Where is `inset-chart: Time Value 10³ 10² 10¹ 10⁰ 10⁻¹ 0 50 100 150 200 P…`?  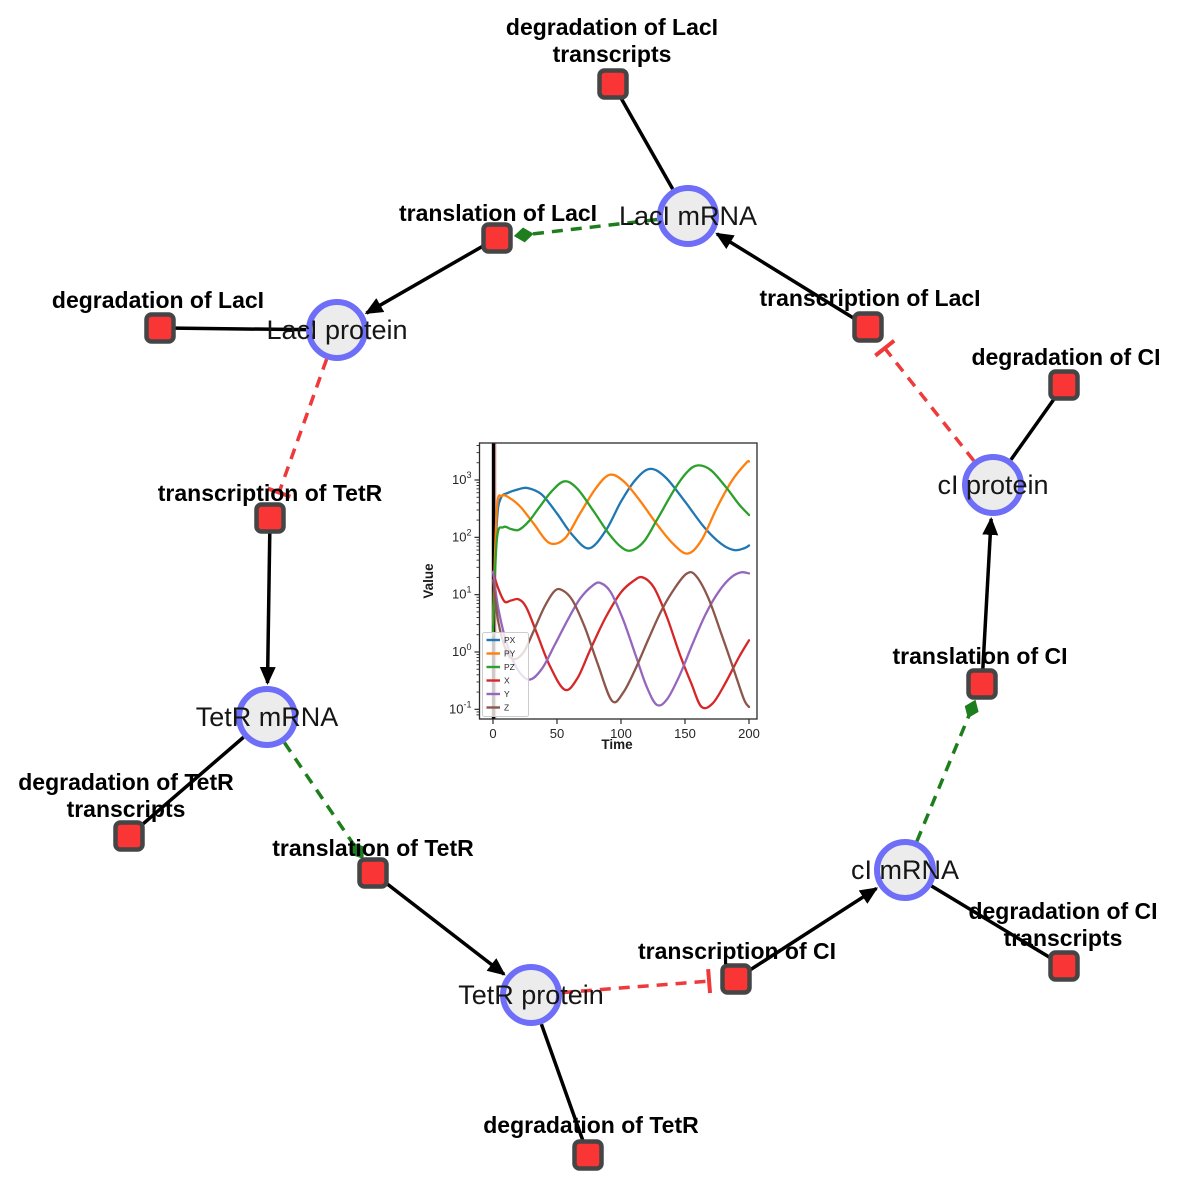 inset-chart: Time Value 10³ 10² 10¹ 10⁰ 10⁻¹ 0 50 100 150 200 P… is located at coordinates (590, 597).